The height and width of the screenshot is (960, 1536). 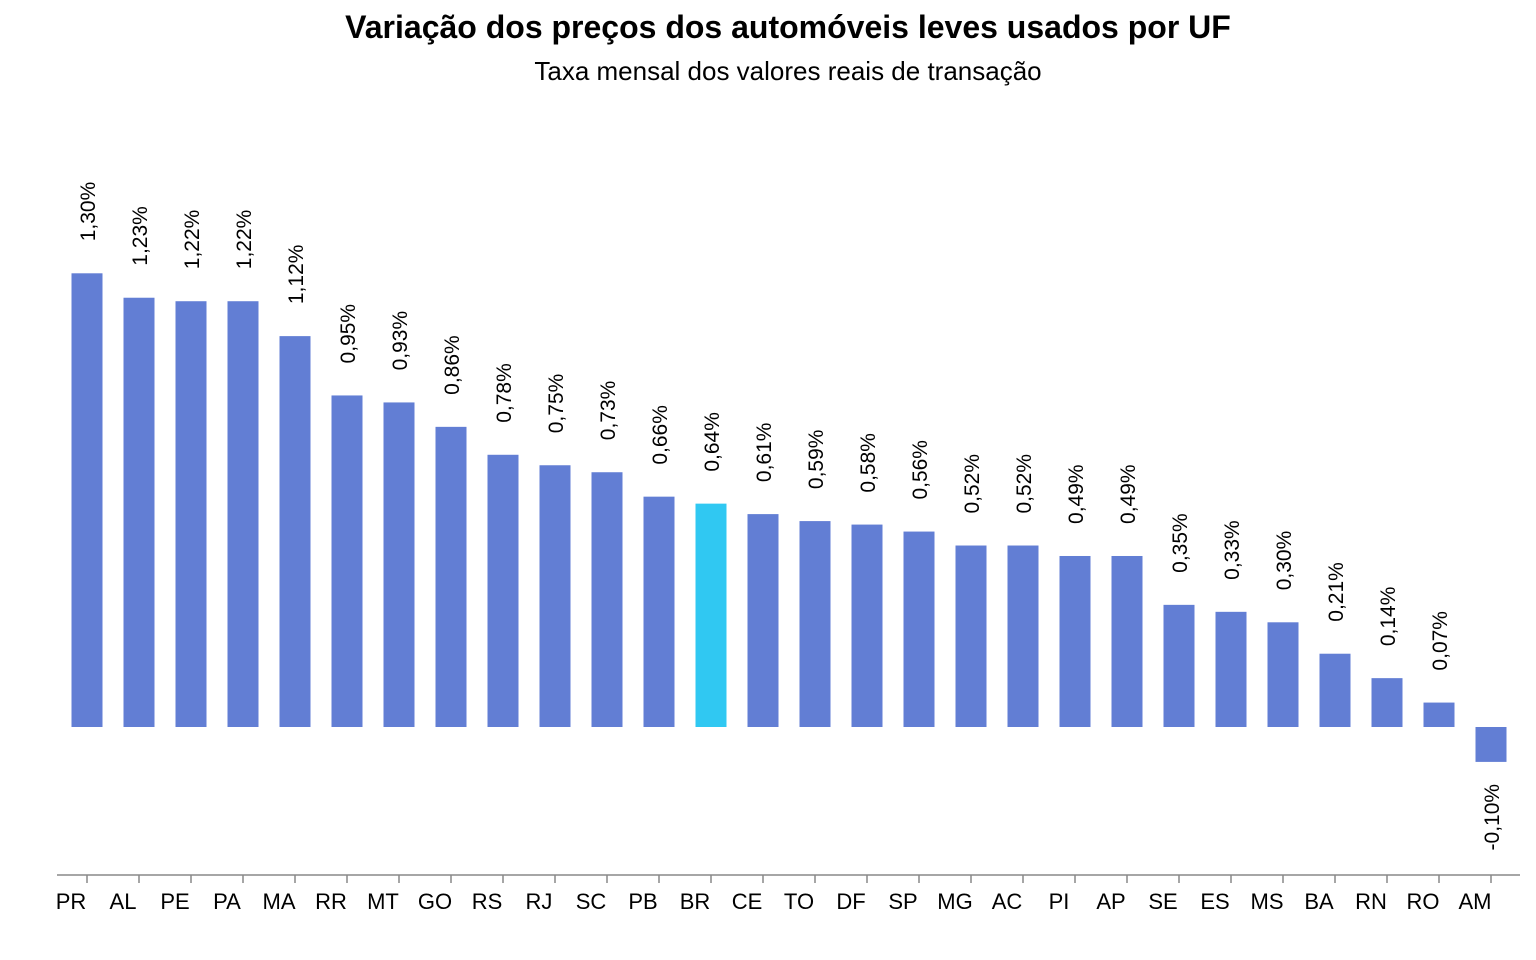 What do you see at coordinates (1283, 674) in the screenshot?
I see `bar-ms` at bounding box center [1283, 674].